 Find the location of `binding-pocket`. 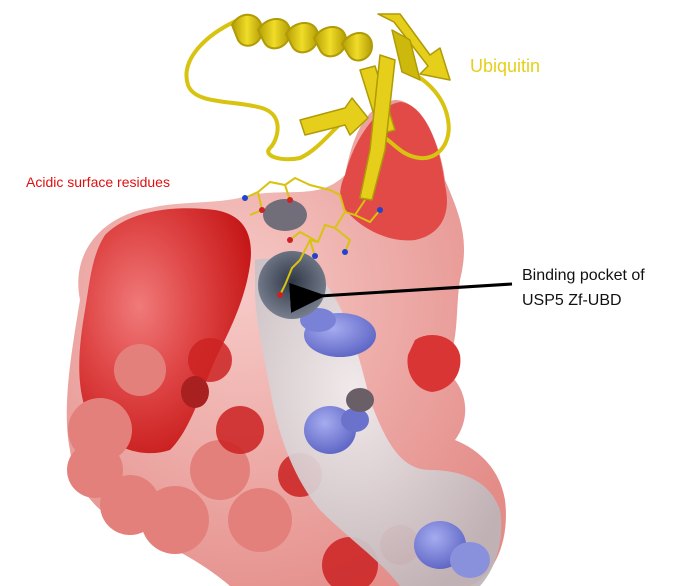

binding-pocket is located at coordinates (292, 285).